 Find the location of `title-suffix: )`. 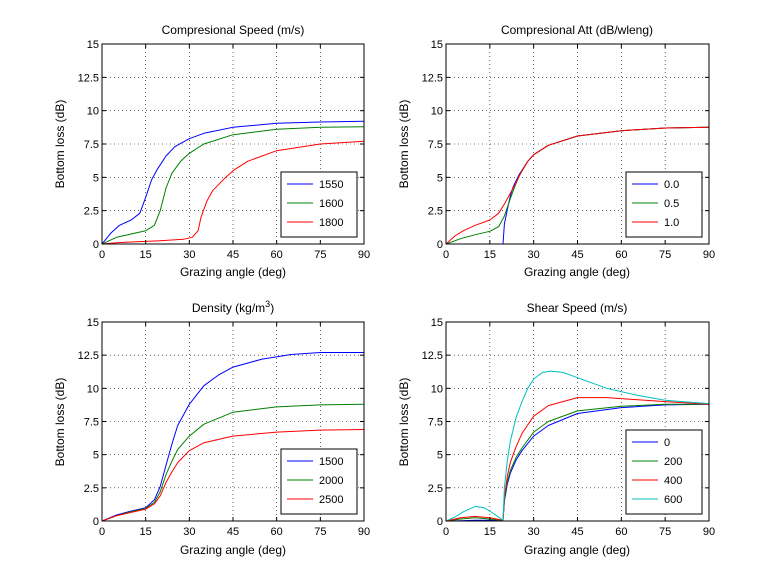

title-suffix: ) is located at coordinates (272, 308).